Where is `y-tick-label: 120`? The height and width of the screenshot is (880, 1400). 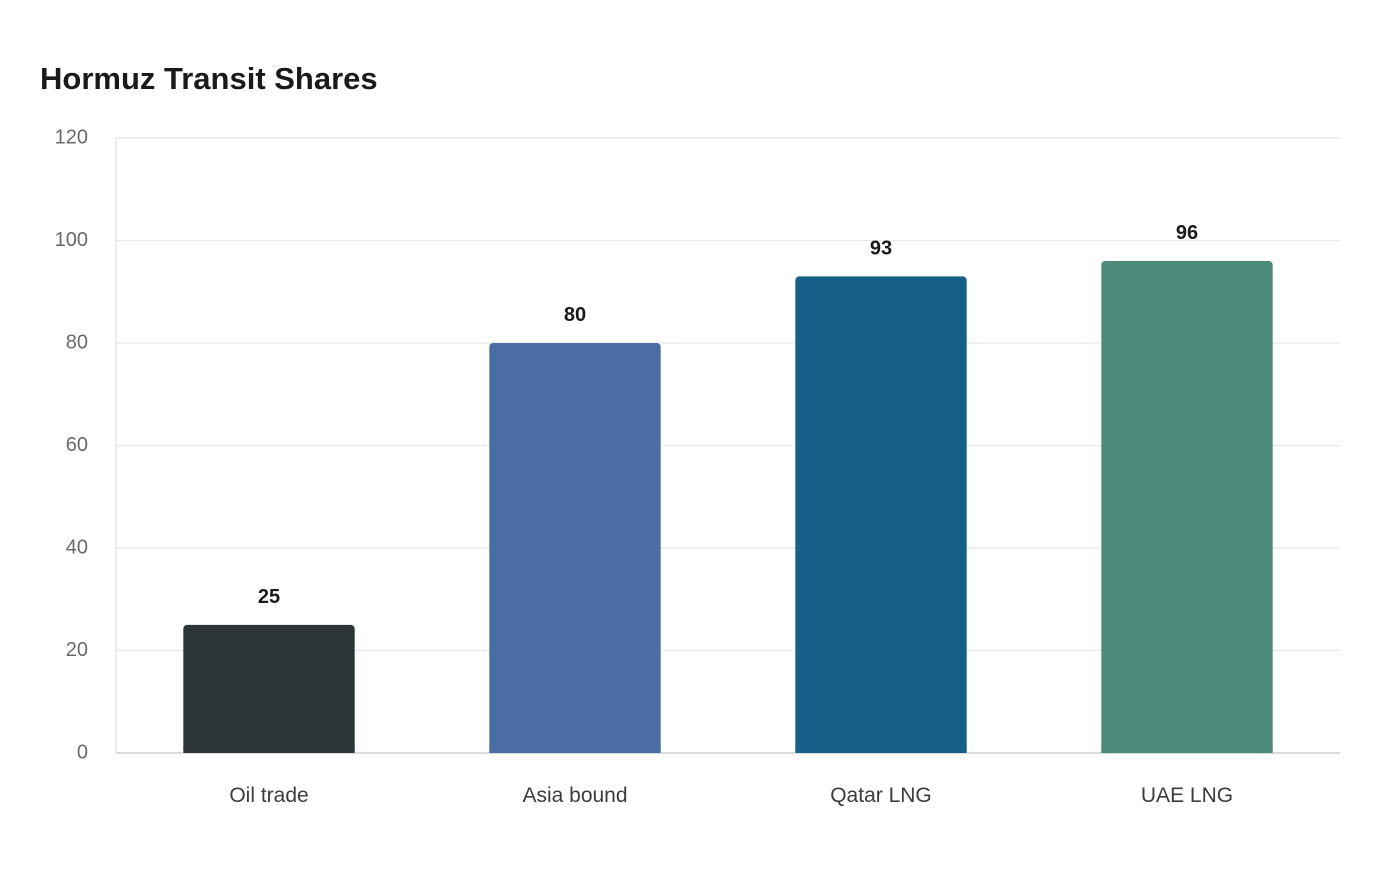 y-tick-label: 120 is located at coordinates (71, 137).